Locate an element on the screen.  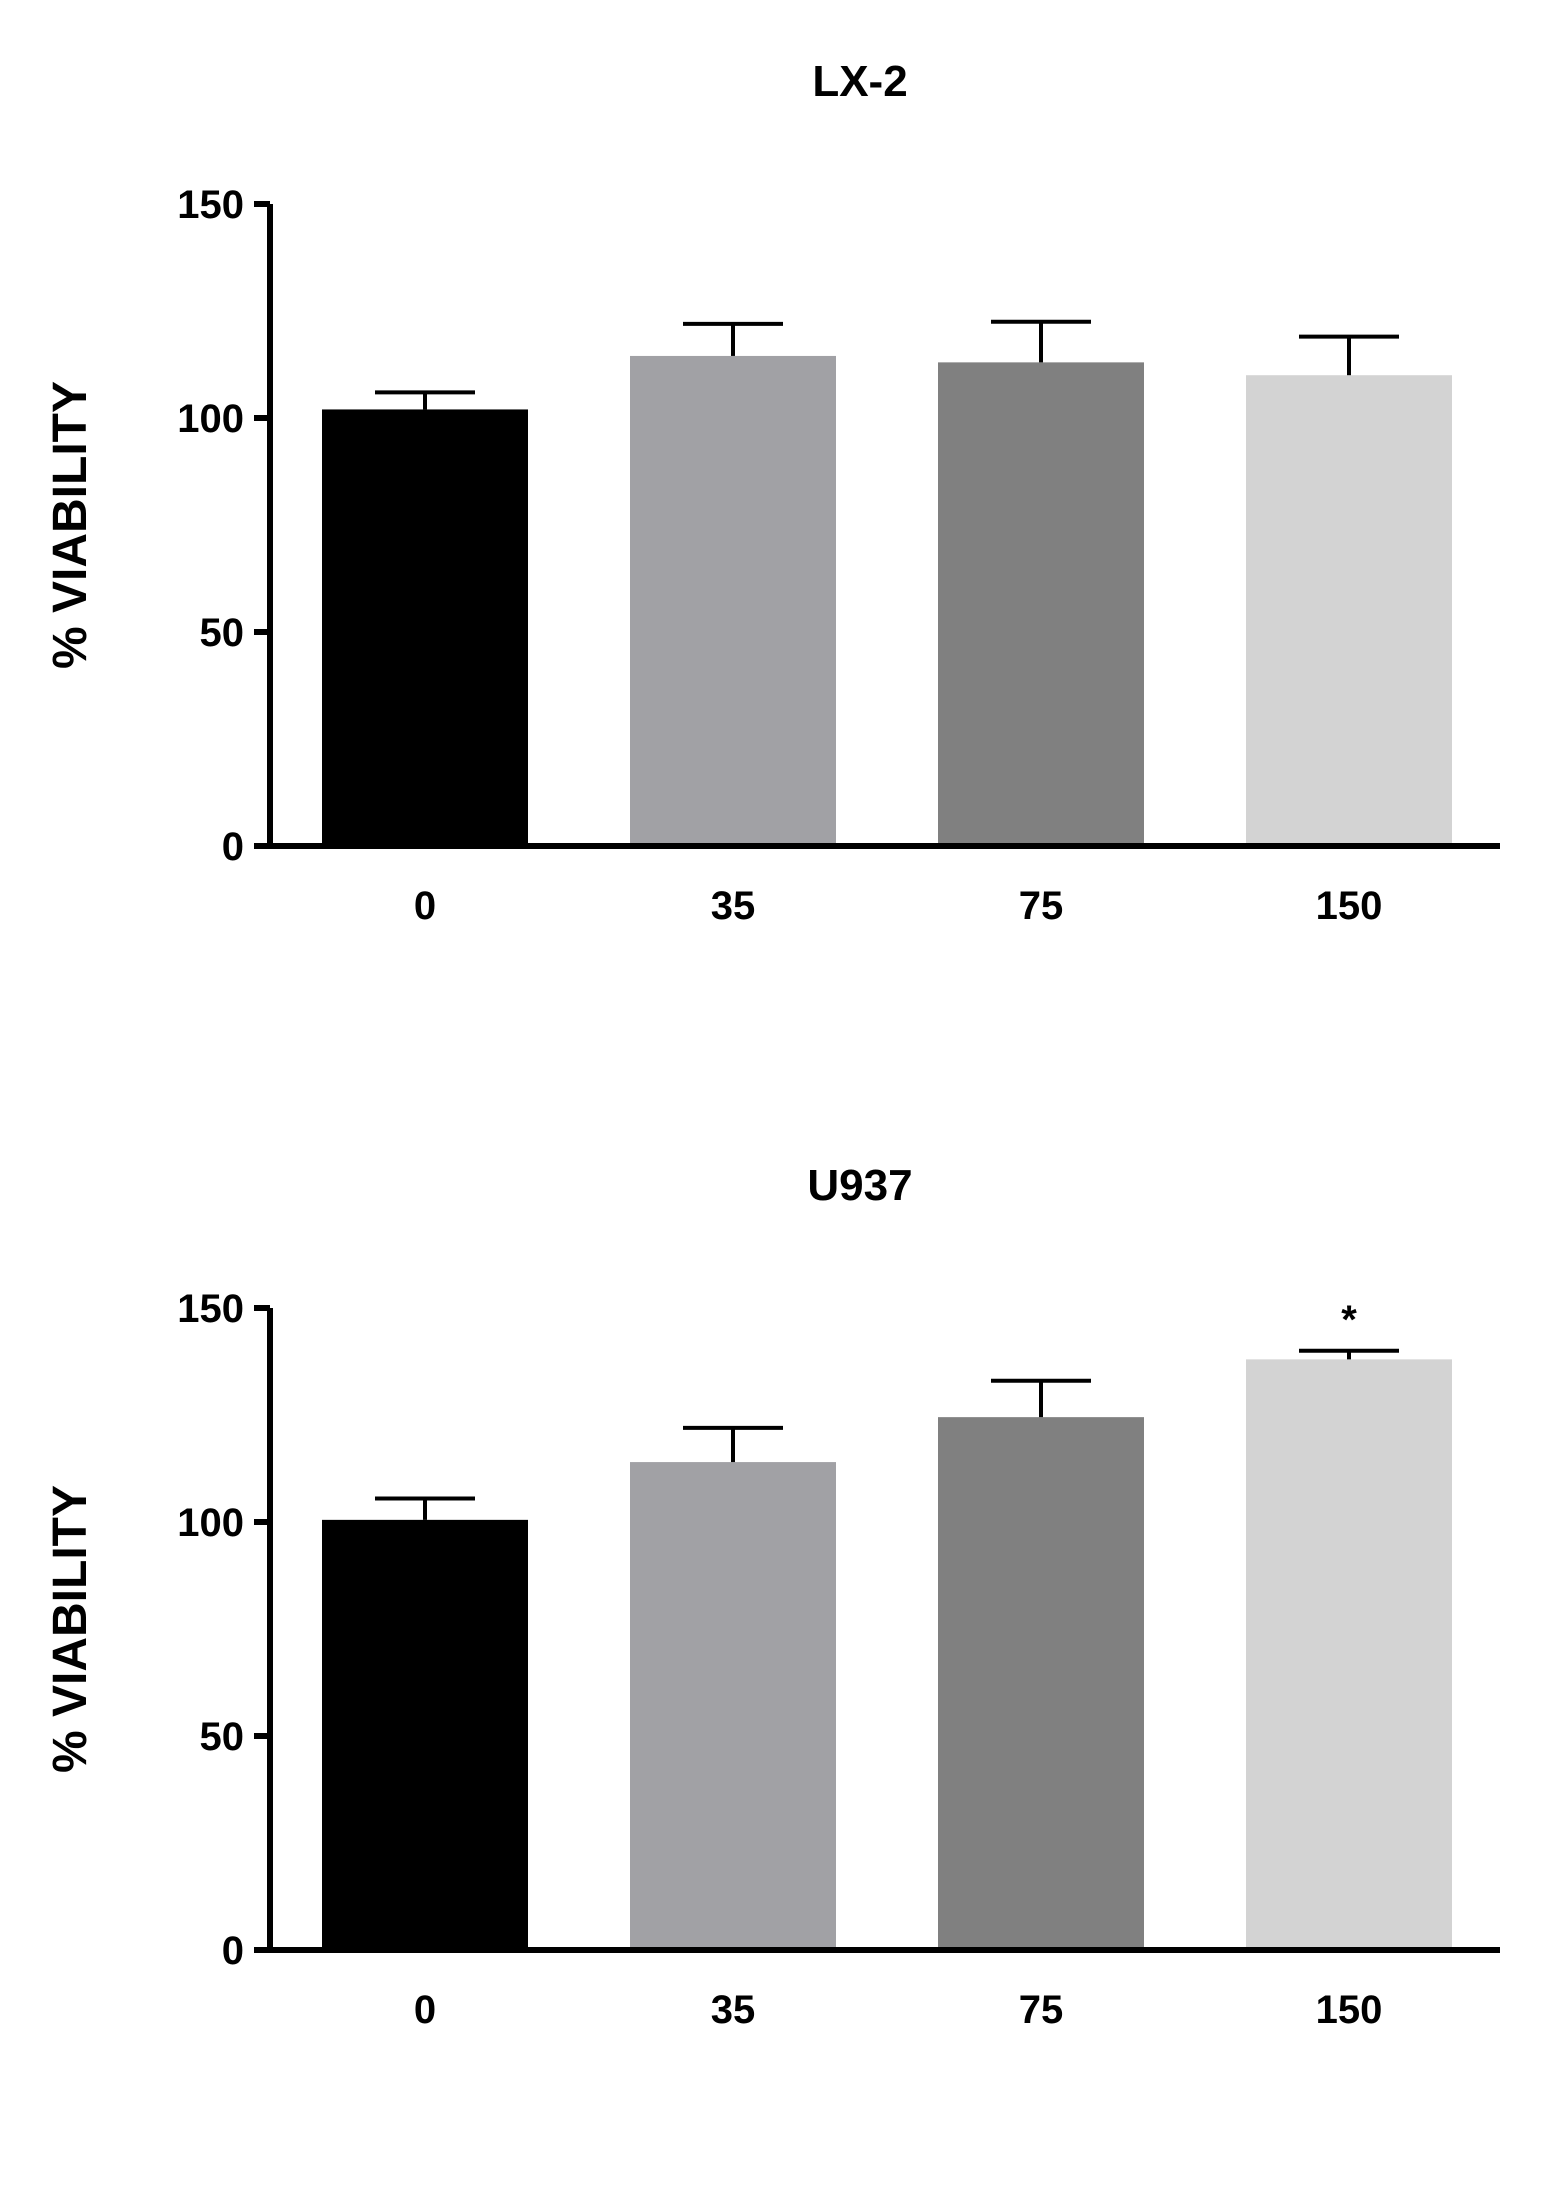
significance-marker: * is located at coordinates (1349, 1320).